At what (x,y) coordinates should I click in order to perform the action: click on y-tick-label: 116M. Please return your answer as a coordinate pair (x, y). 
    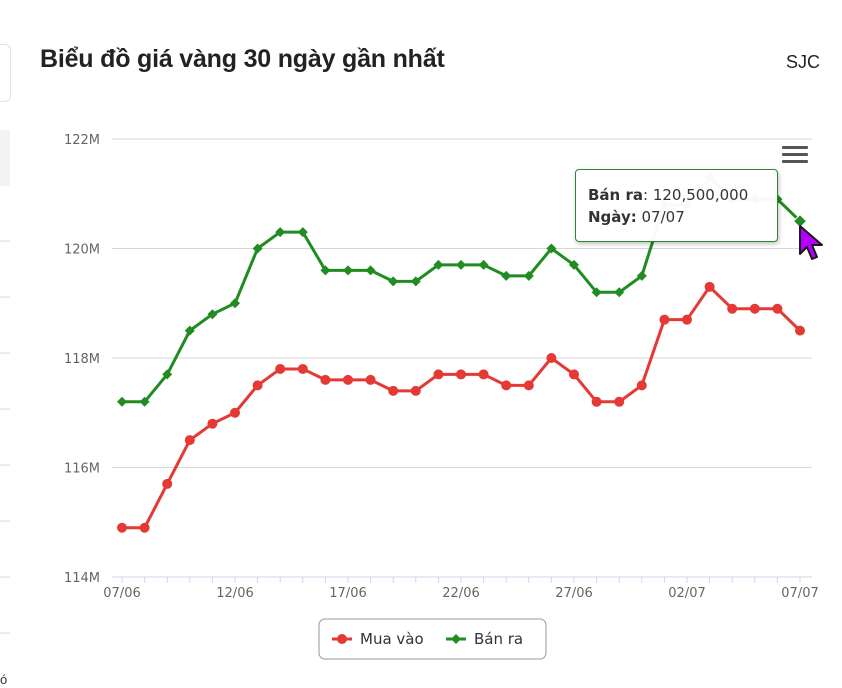
    Looking at the image, I should click on (82, 469).